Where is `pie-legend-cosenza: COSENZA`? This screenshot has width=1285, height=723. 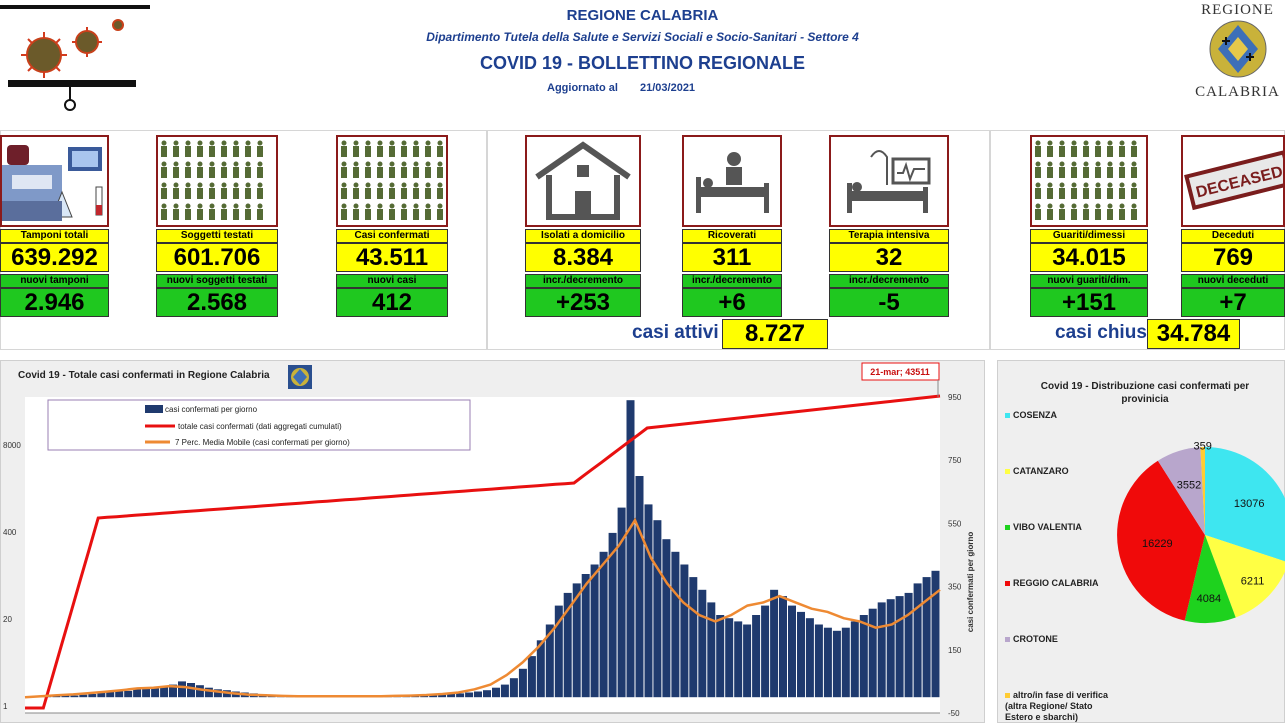
pie-legend-cosenza: COSENZA is located at coordinates (1031, 415).